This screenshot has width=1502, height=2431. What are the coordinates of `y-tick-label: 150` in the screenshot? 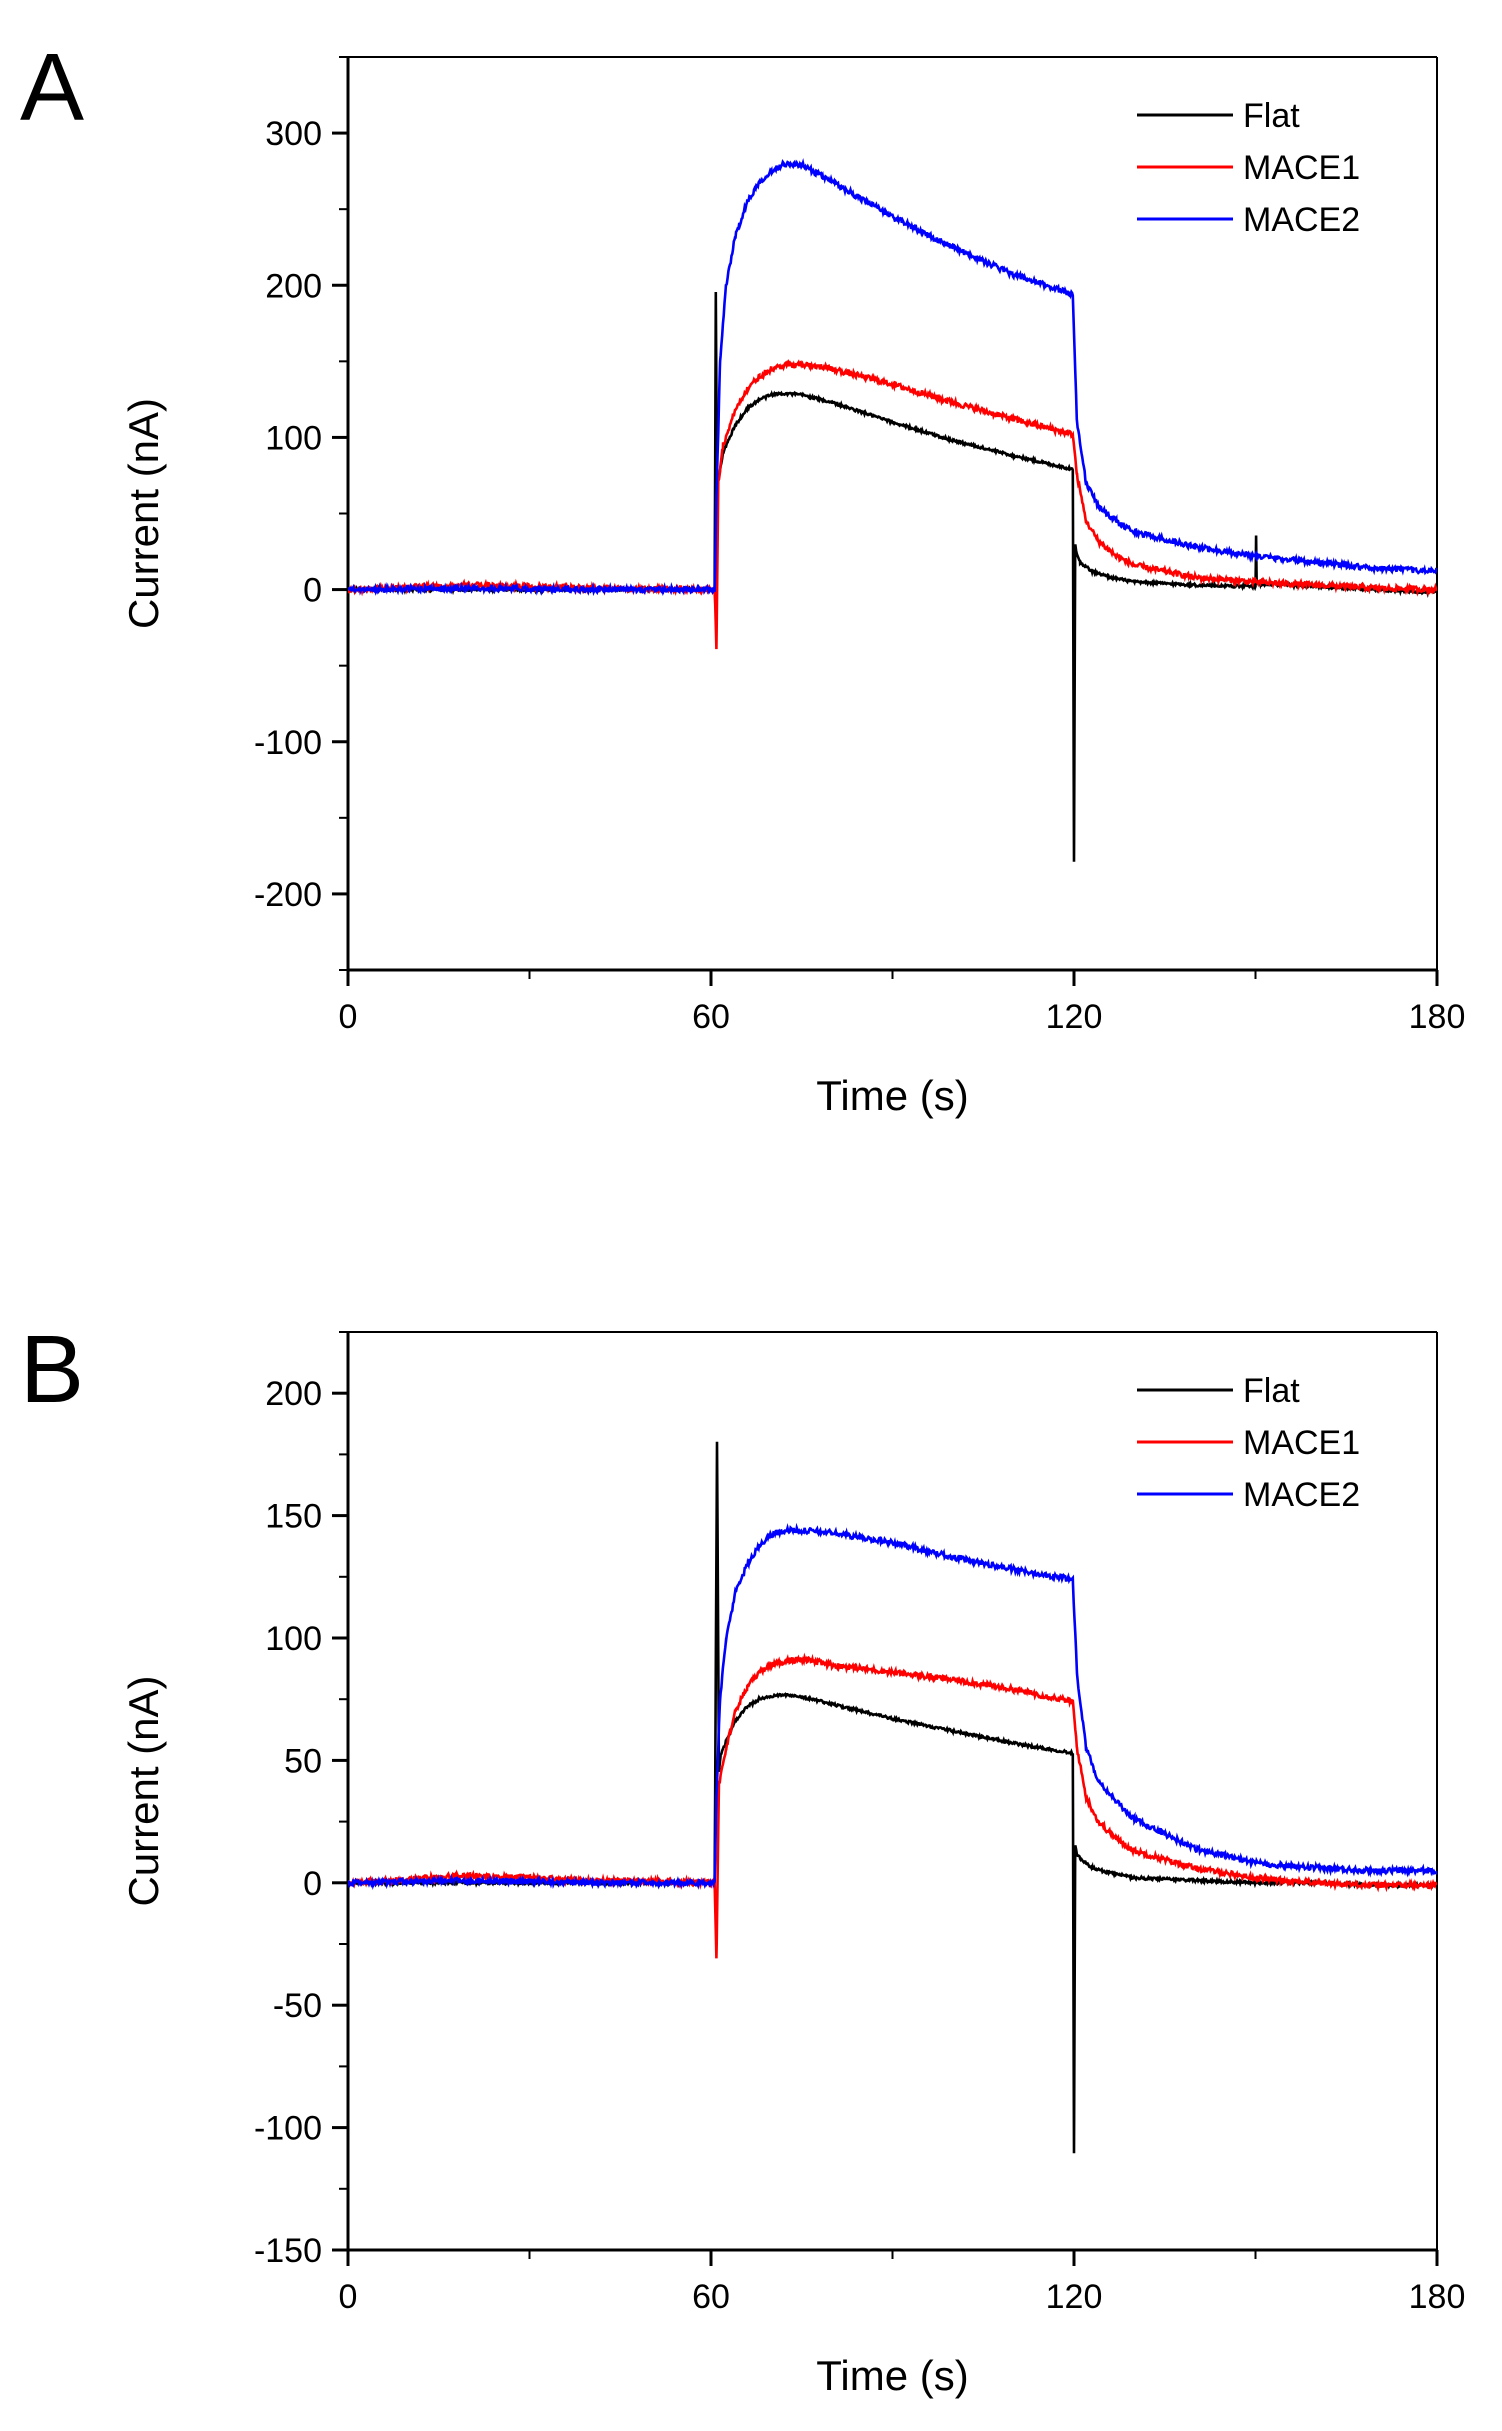 It's located at (293, 1517).